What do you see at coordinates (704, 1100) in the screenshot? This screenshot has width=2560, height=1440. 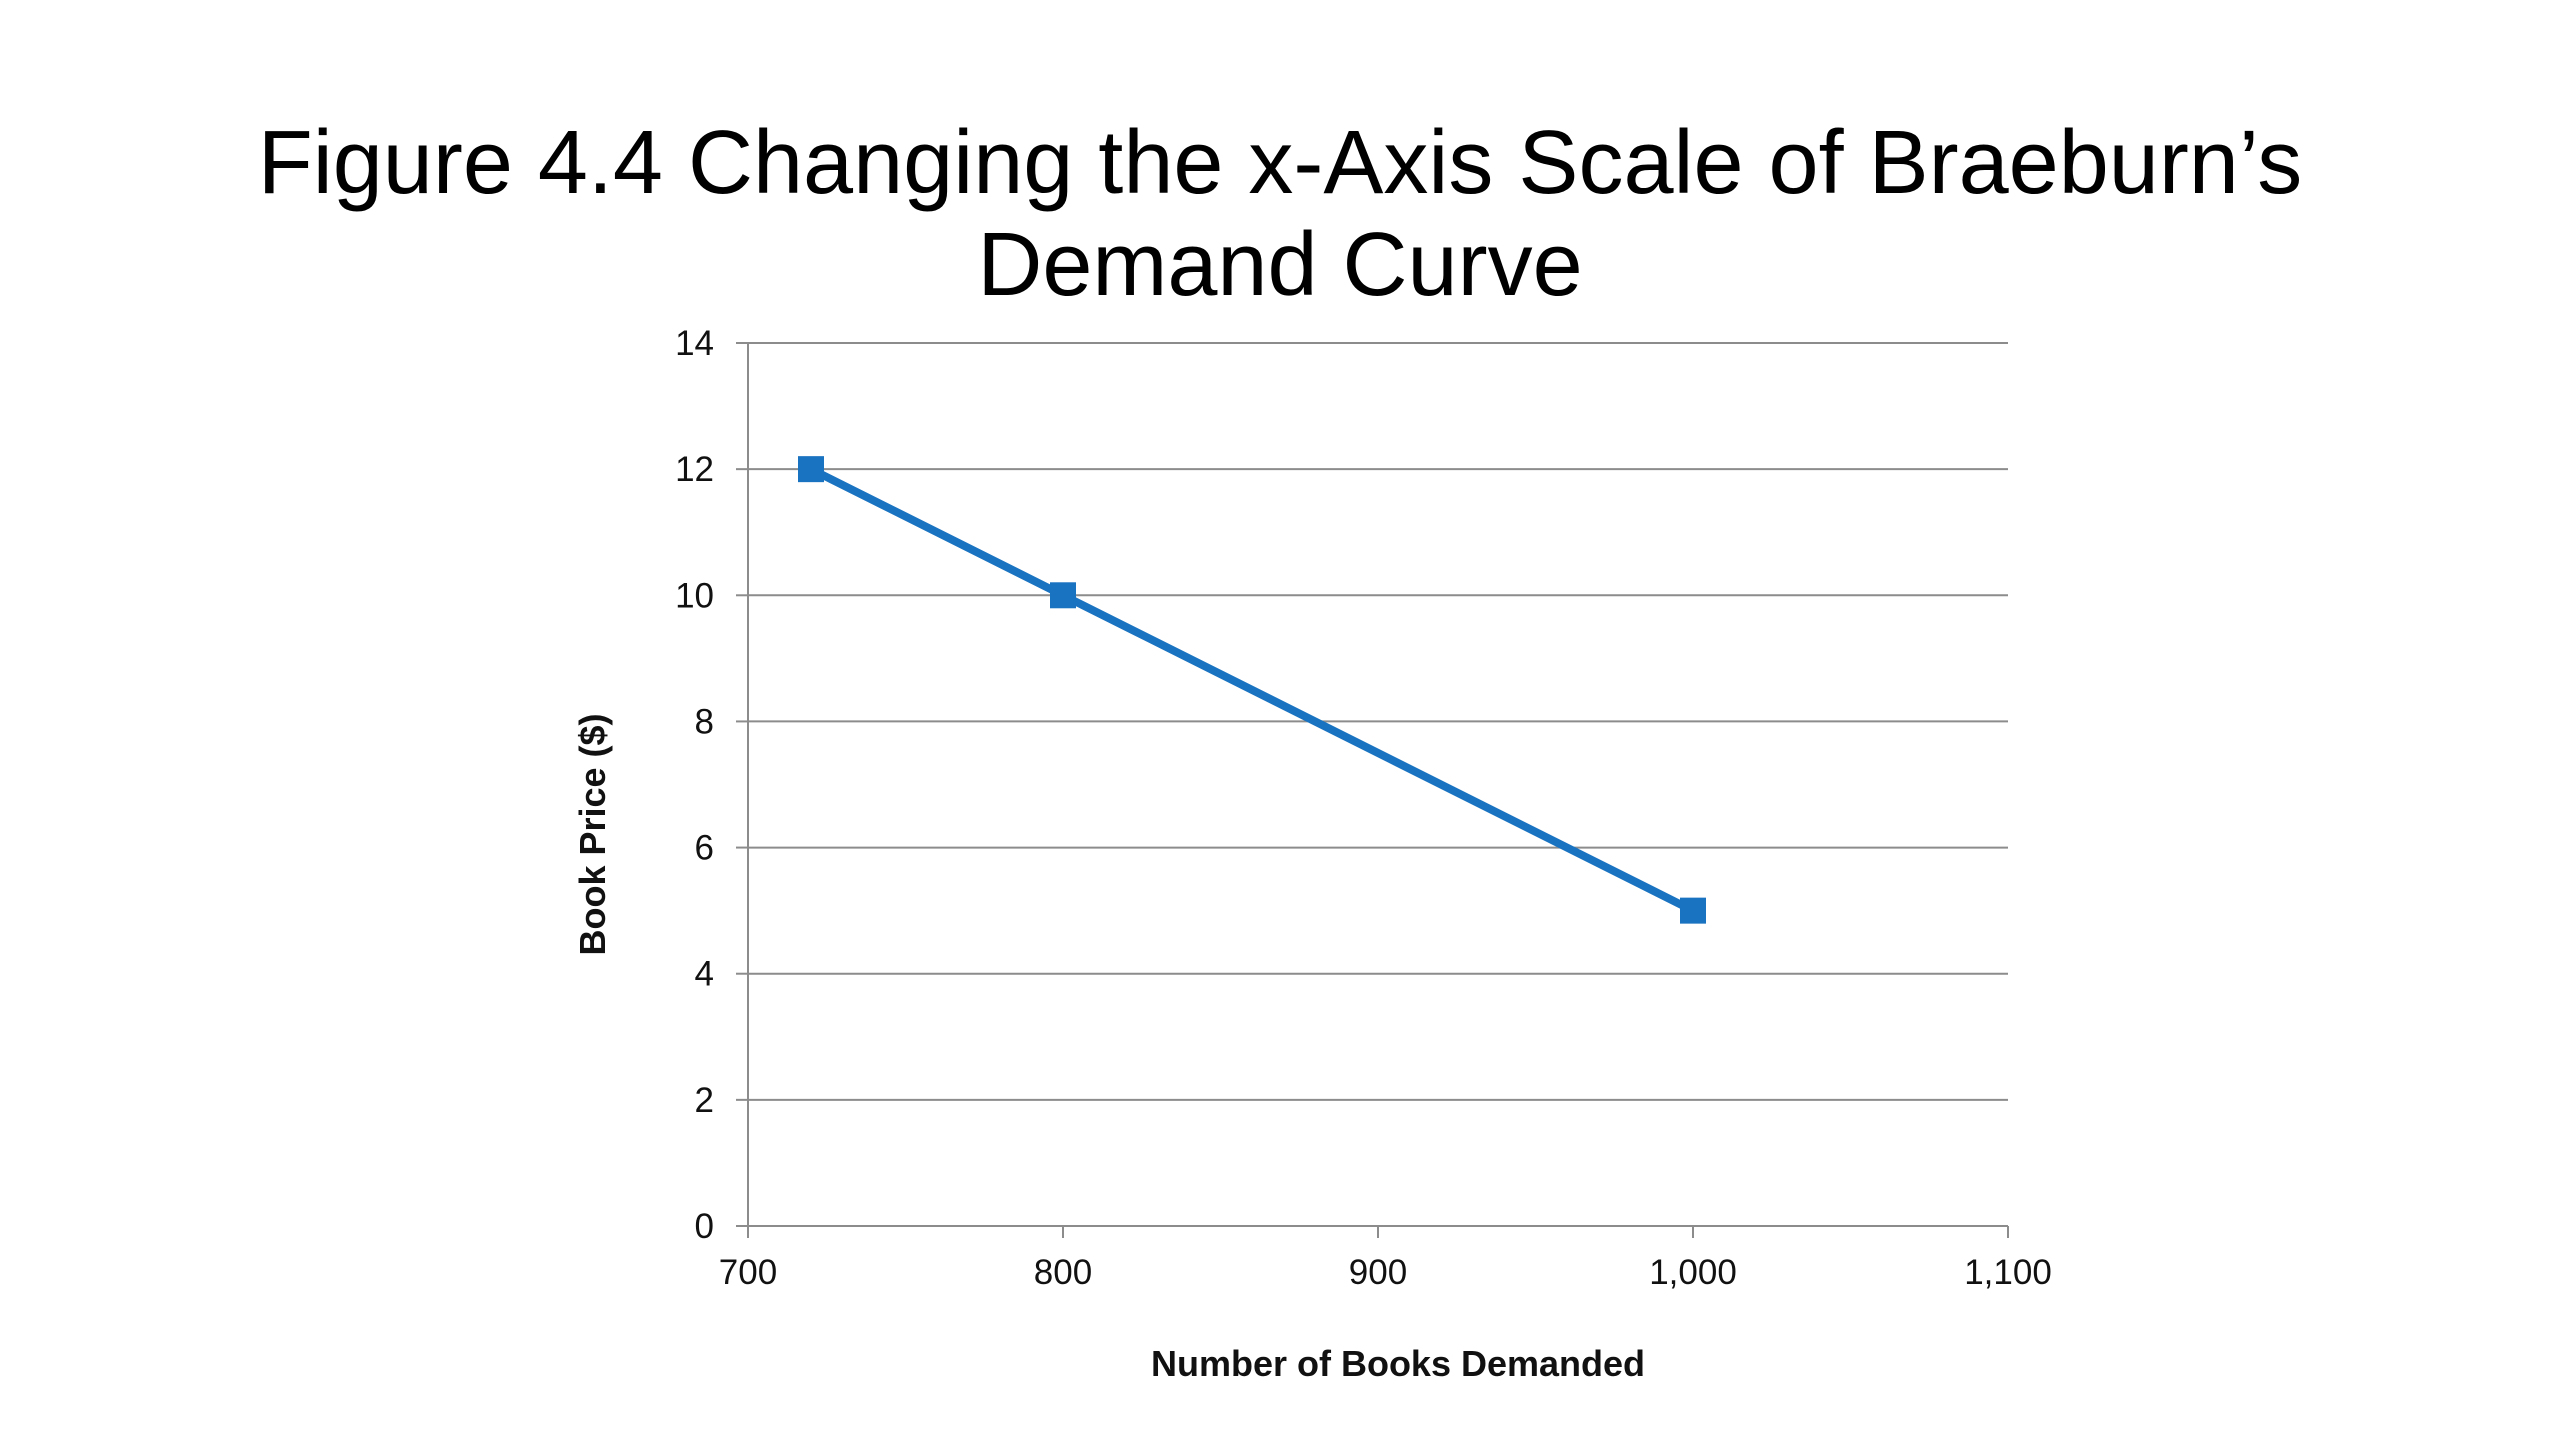 I see `y-tick-label: 2` at bounding box center [704, 1100].